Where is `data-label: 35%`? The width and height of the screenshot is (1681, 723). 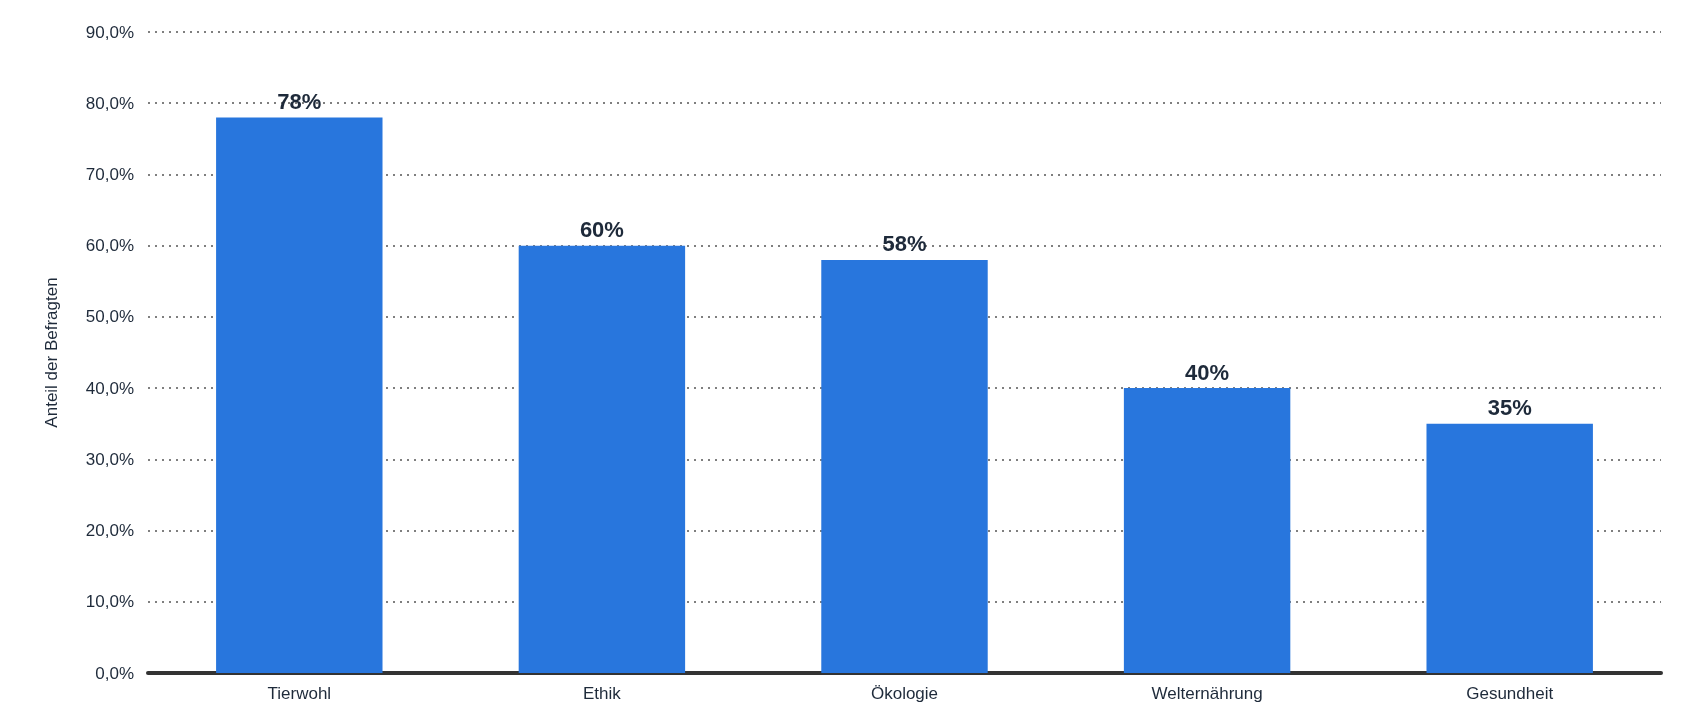
data-label: 35% is located at coordinates (1509, 408).